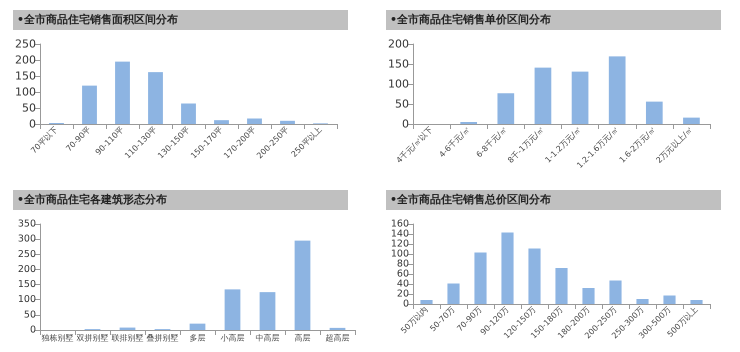  Describe the element at coordinates (27, 224) in the screenshot. I see `y-tick-label: 350` at that location.